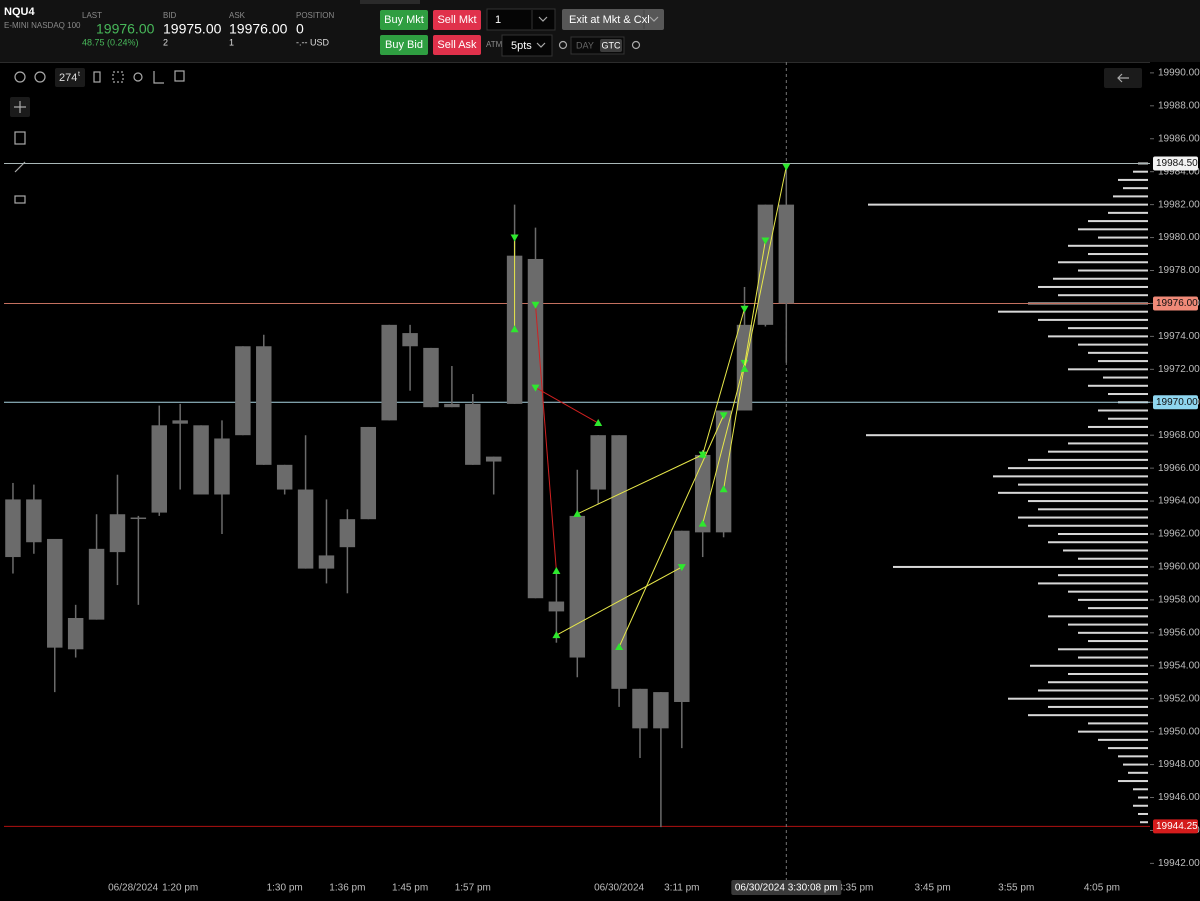 The height and width of the screenshot is (901, 1200). Describe the element at coordinates (97, 77) in the screenshot. I see `candle-type` at that location.